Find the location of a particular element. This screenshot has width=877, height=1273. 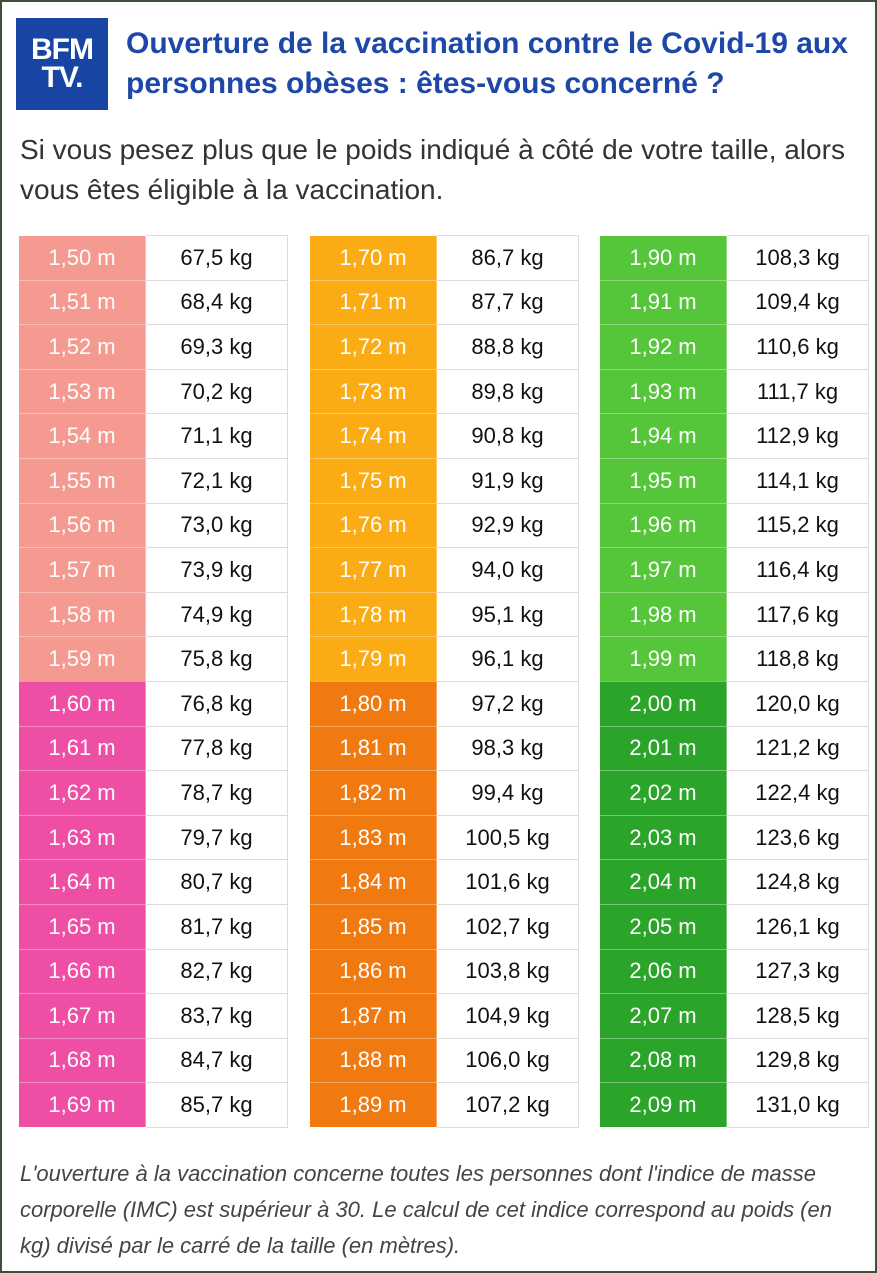

table-row: 1,70 m 86,7 kg is located at coordinates (444, 258).